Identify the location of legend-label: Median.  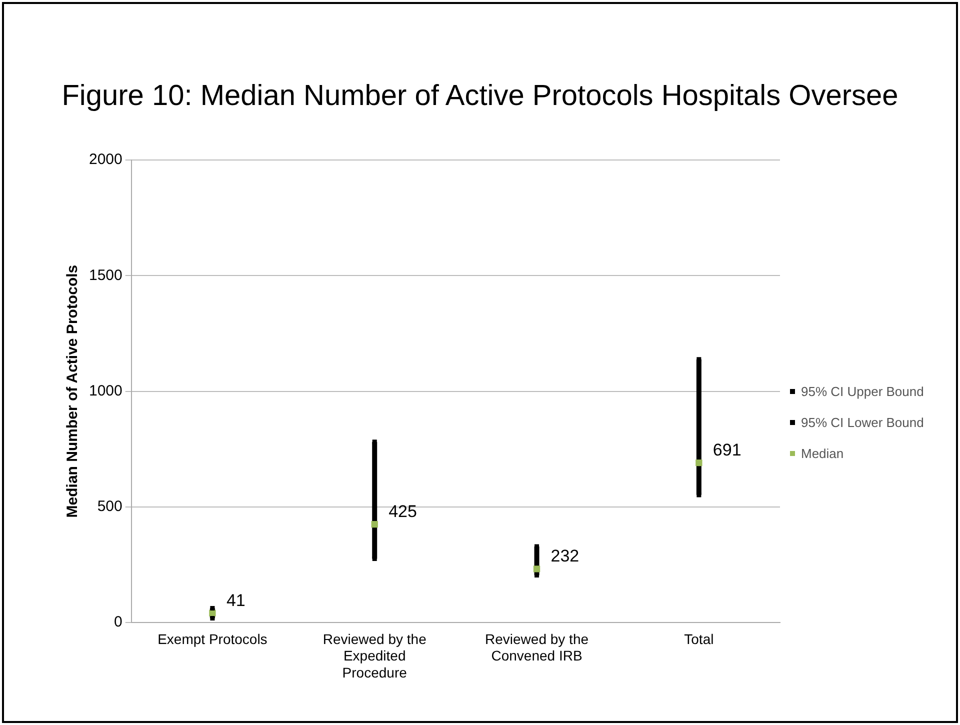
(822, 454).